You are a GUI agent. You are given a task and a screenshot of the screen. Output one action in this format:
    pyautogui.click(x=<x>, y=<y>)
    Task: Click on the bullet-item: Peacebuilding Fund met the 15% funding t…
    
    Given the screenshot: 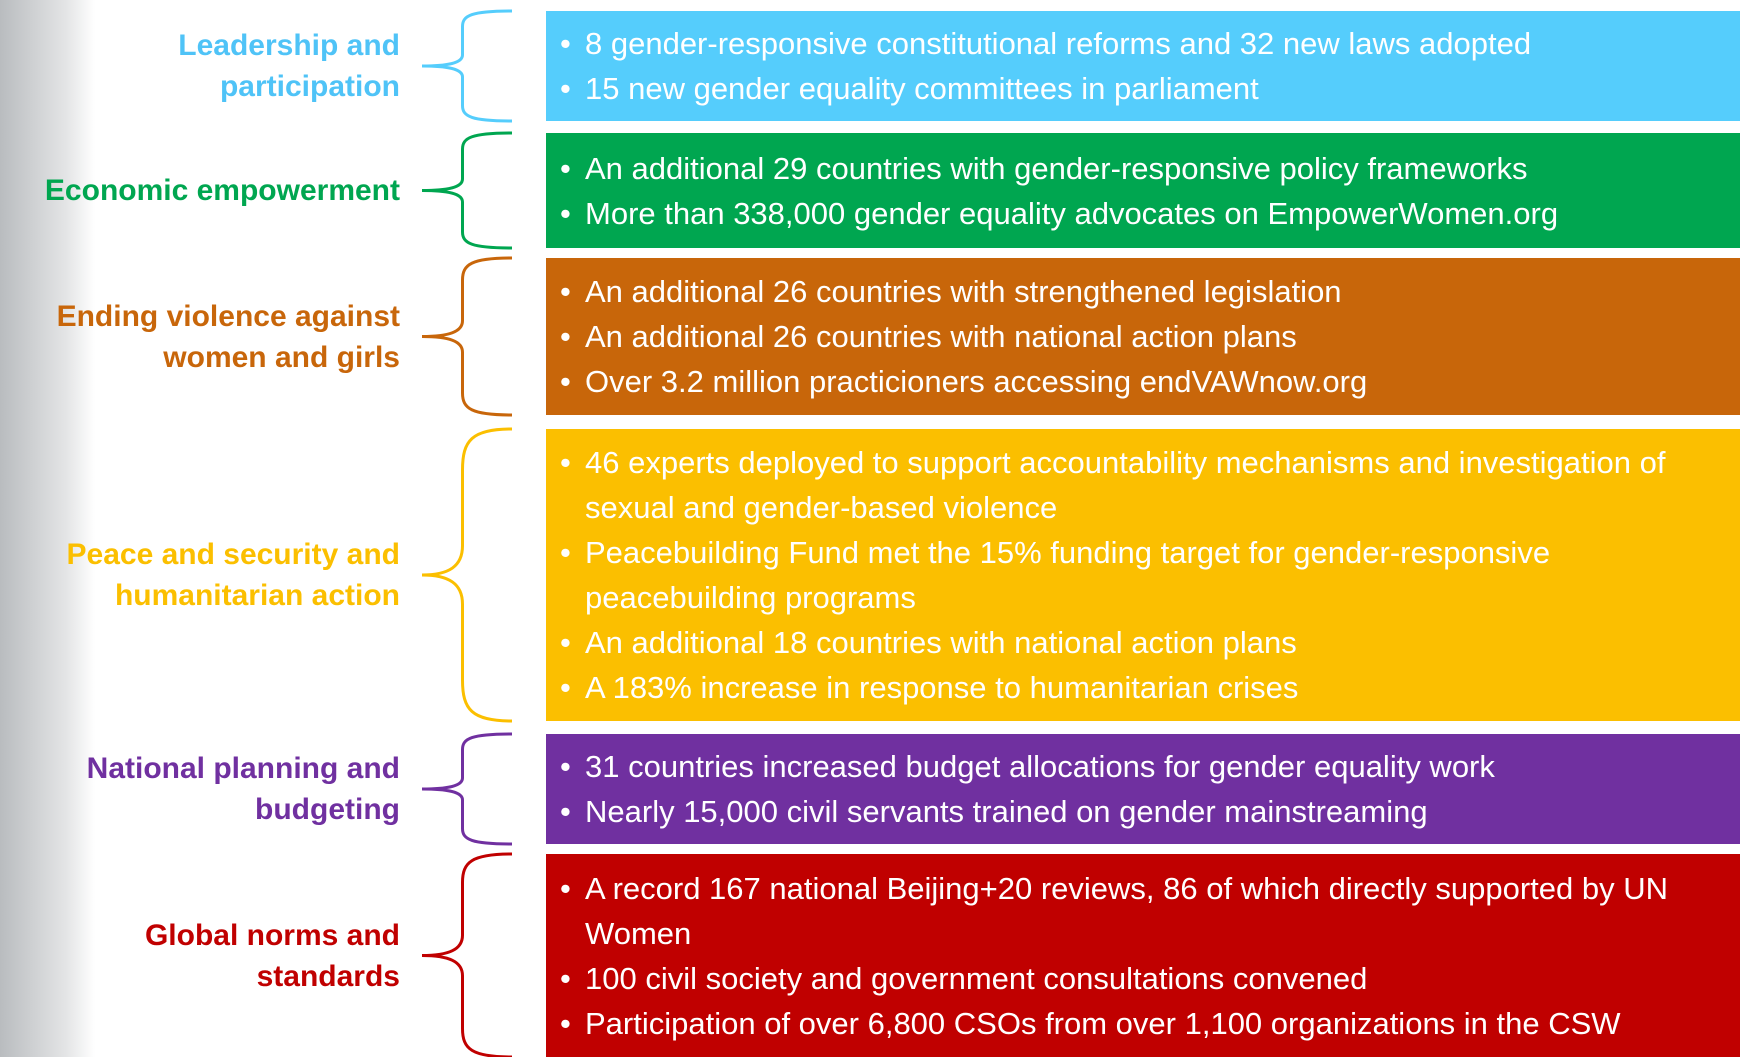 What is the action you would take?
    pyautogui.click(x=1143, y=575)
    